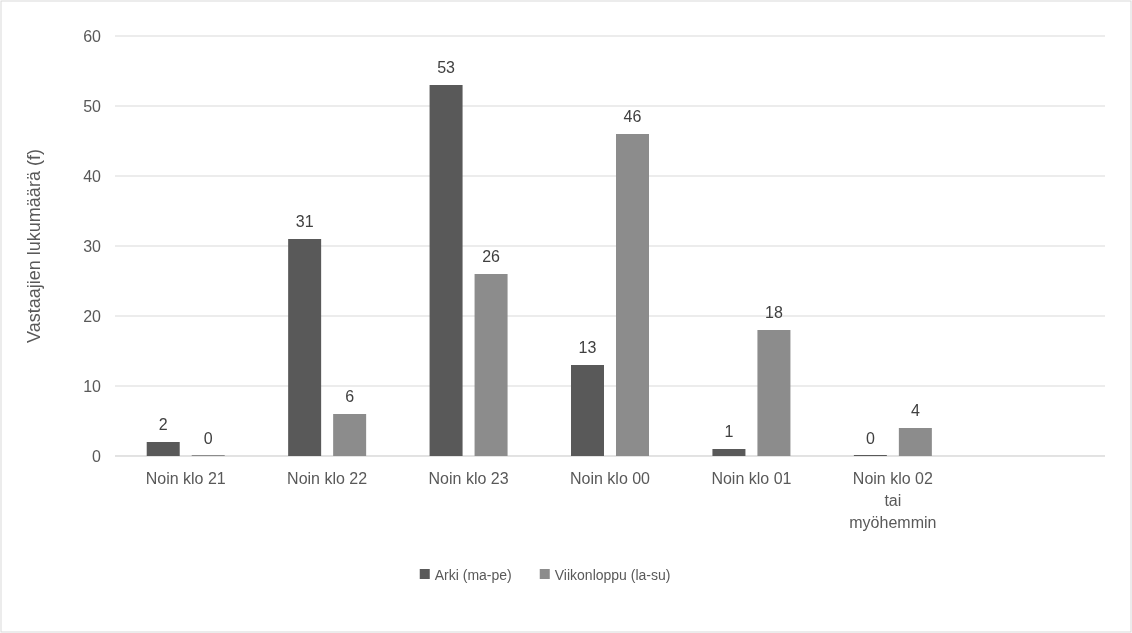 Image resolution: width=1132 pixels, height=633 pixels. I want to click on x-tick-label: Noin klo 22, so click(327, 478).